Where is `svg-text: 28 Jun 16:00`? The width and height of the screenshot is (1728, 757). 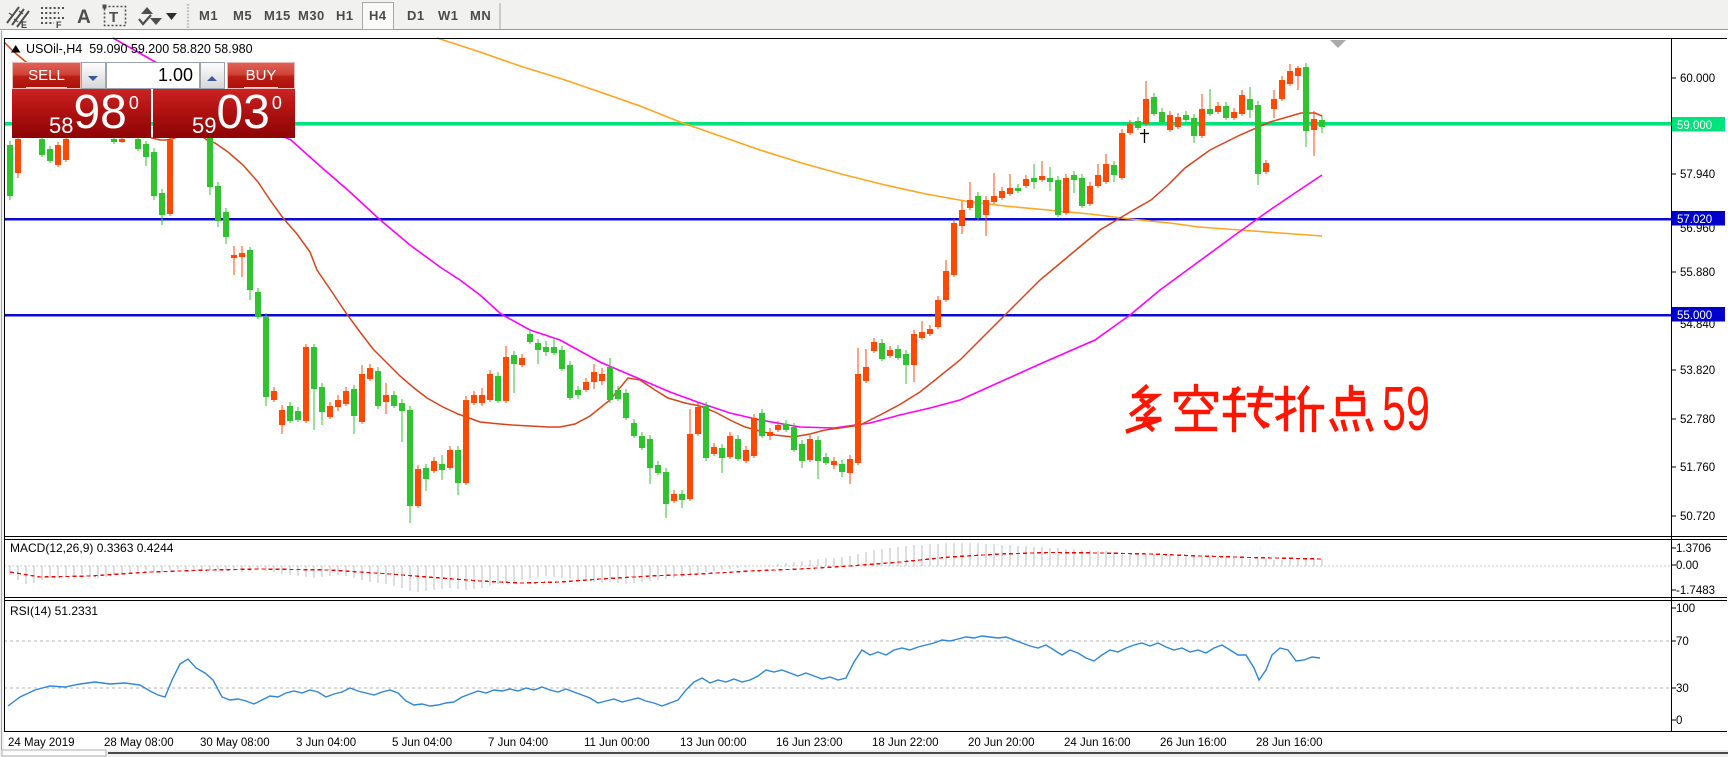 svg-text: 28 Jun 16:00 is located at coordinates (1289, 743).